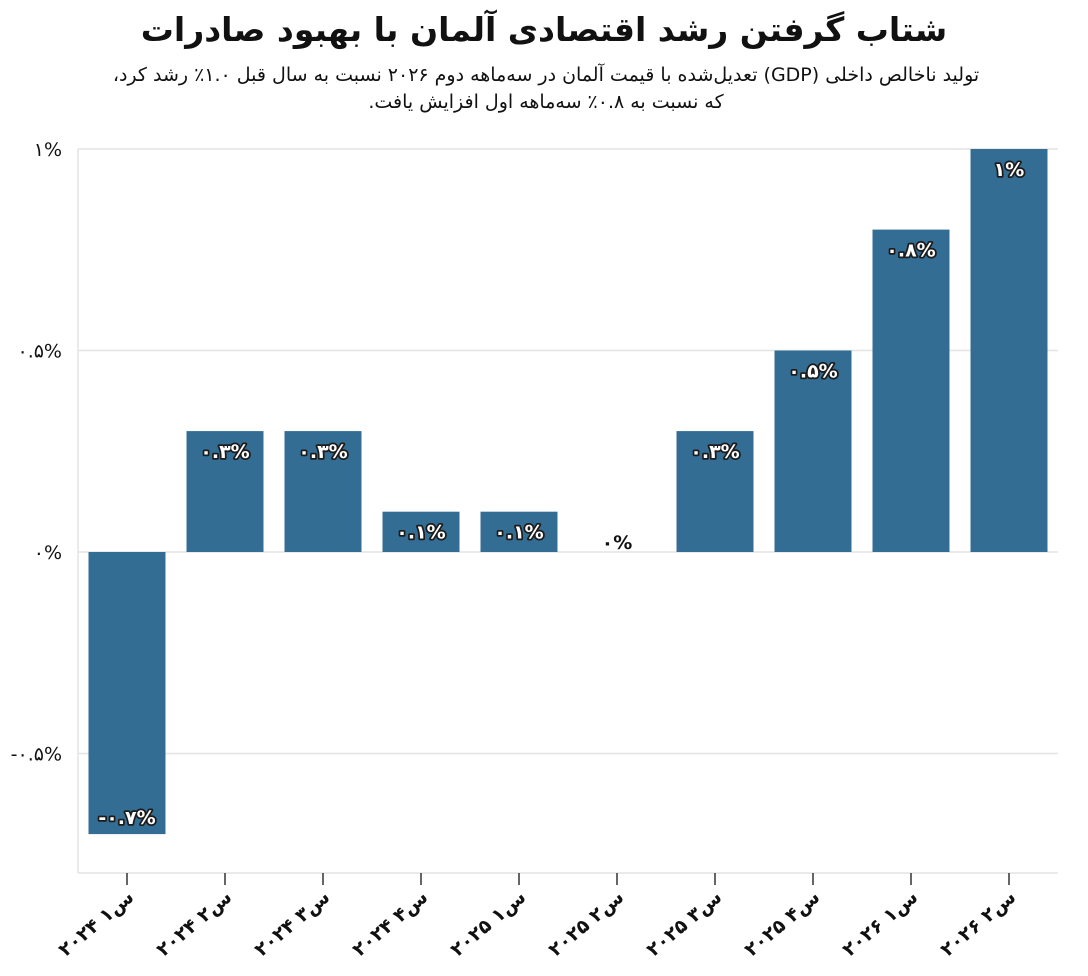 The width and height of the screenshot is (1088, 976). What do you see at coordinates (880, 923) in the screenshot?
I see `x-tick-label: س۱ ۲۰۲۶` at bounding box center [880, 923].